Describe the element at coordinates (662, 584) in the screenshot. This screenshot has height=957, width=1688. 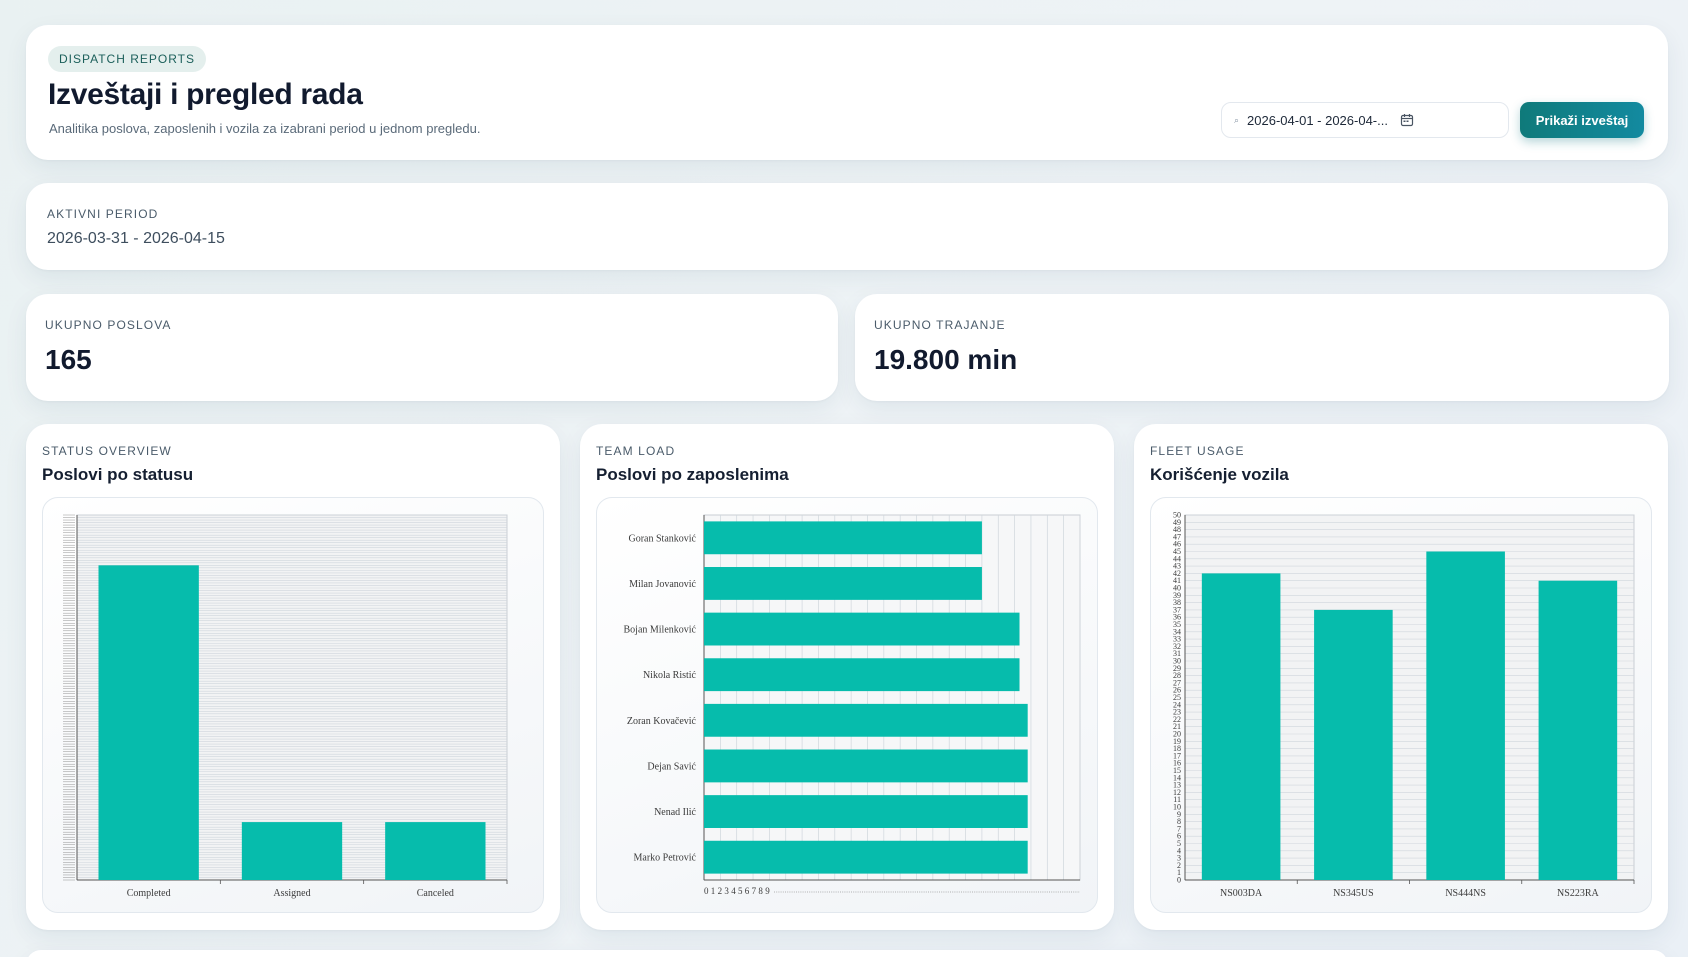
I see `y-tick-label: Milan Jovanović` at that location.